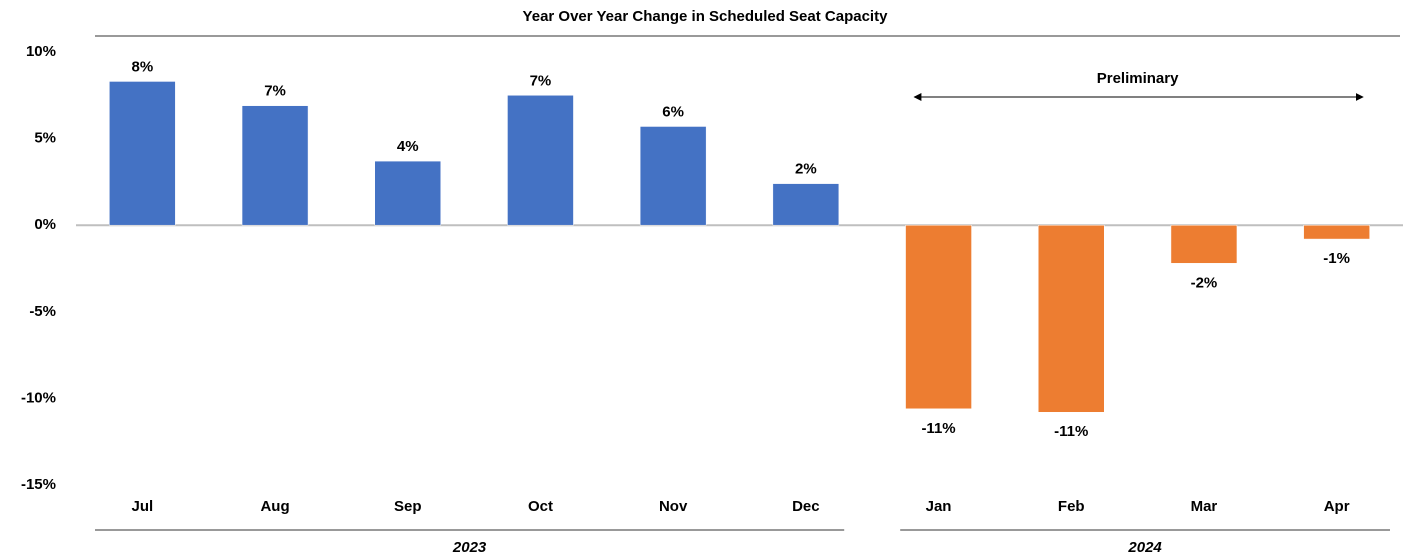 Image resolution: width=1403 pixels, height=560 pixels. What do you see at coordinates (1144, 547) in the screenshot?
I see `group-label: 2024` at bounding box center [1144, 547].